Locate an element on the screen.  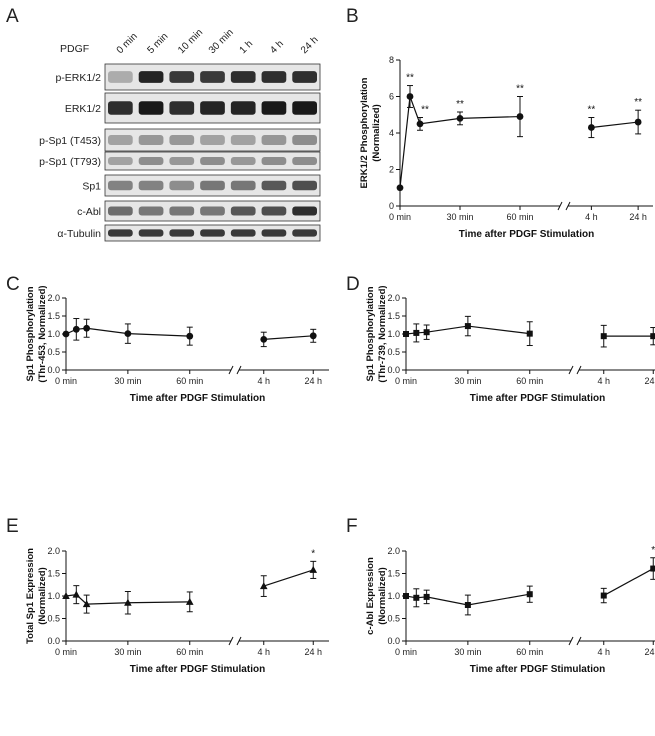
y-tick-label: 1.5 is located at coordinates (393, 574).